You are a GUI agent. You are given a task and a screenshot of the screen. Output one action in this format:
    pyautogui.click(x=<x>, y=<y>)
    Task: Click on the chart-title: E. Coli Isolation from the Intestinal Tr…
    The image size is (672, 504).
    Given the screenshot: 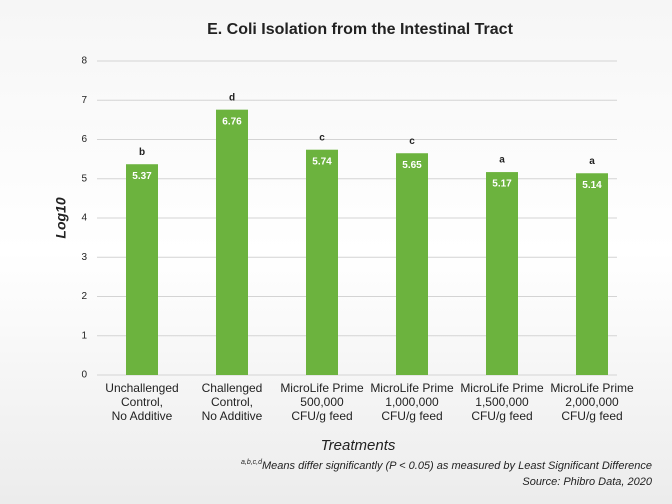 What is the action you would take?
    pyautogui.click(x=360, y=29)
    